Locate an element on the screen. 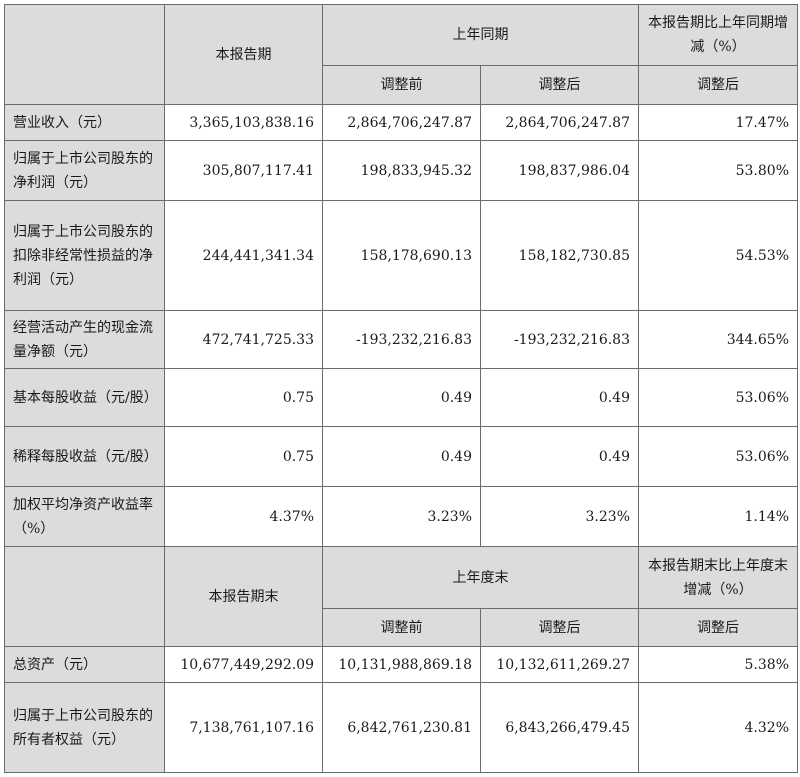 The width and height of the screenshot is (800, 777). before-adjustment-value: 198,833,945.32 is located at coordinates (401, 170).